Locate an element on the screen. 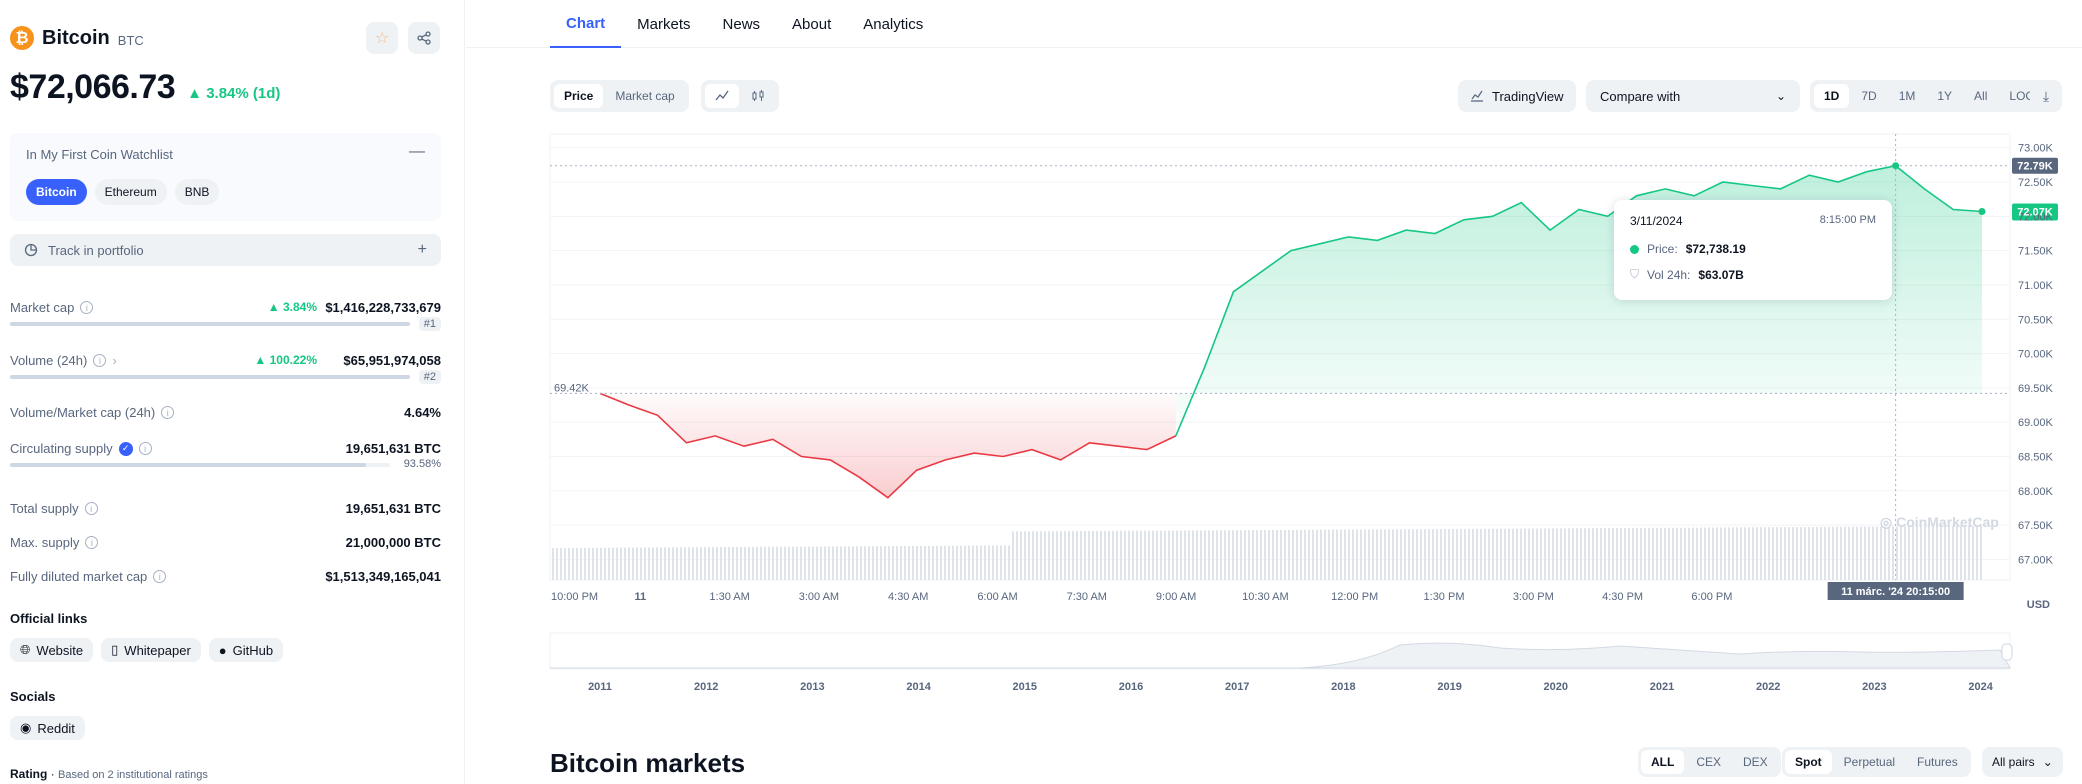 The height and width of the screenshot is (784, 2082). navigator-year-label: 2024 is located at coordinates (1980, 687).